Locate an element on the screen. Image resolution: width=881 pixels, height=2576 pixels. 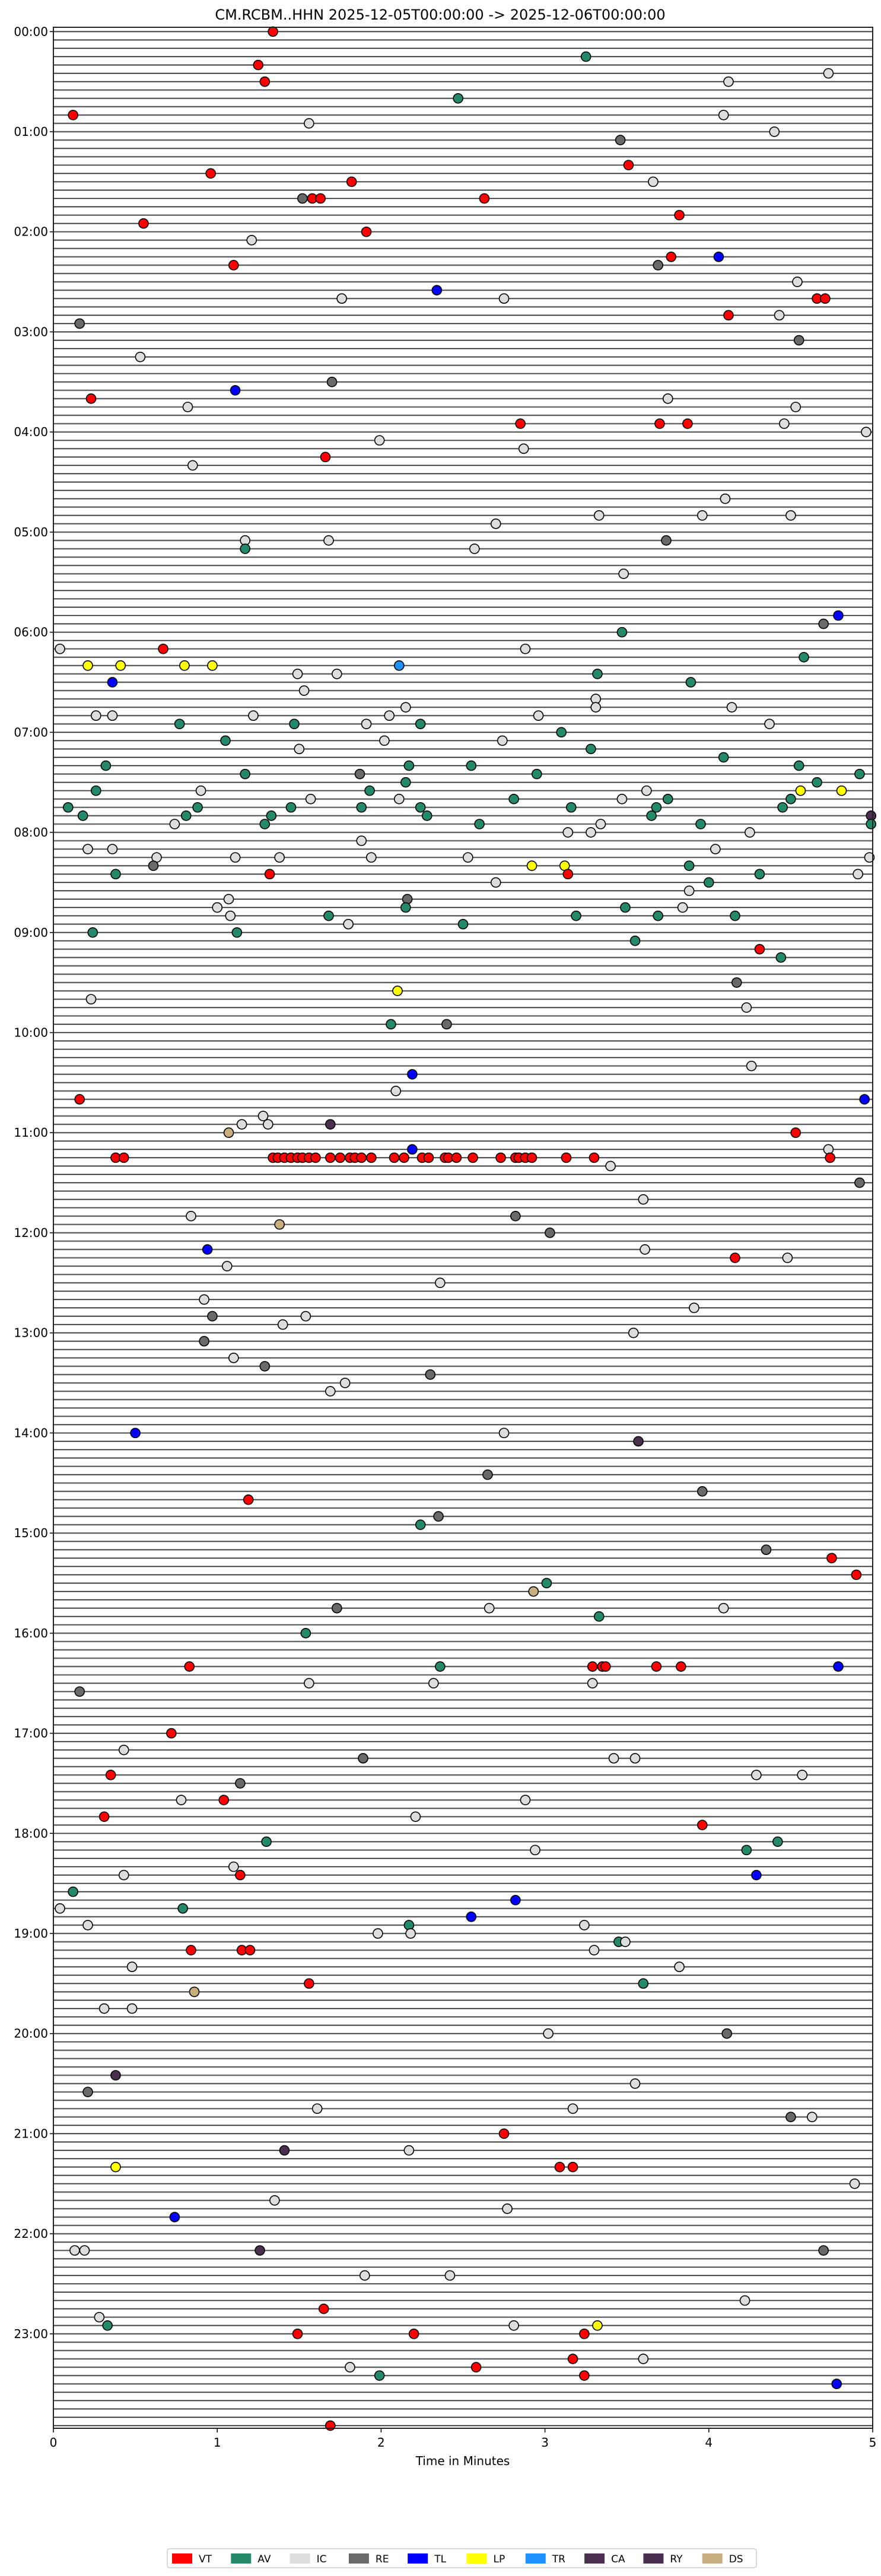
legend-swatch-vt is located at coordinates (182, 2558).